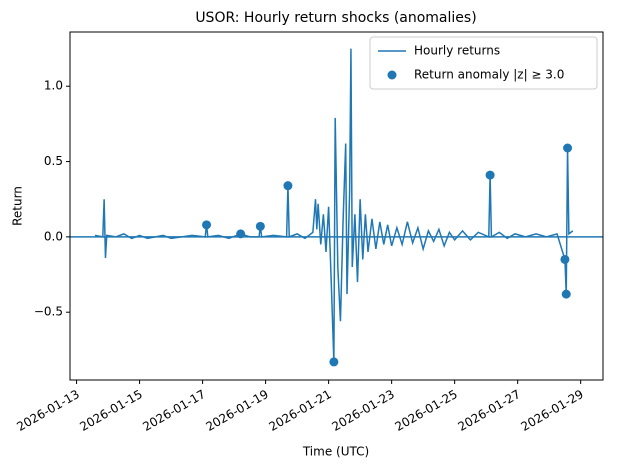  Describe the element at coordinates (53, 86) in the screenshot. I see `y-tick-label: 1.0` at that location.